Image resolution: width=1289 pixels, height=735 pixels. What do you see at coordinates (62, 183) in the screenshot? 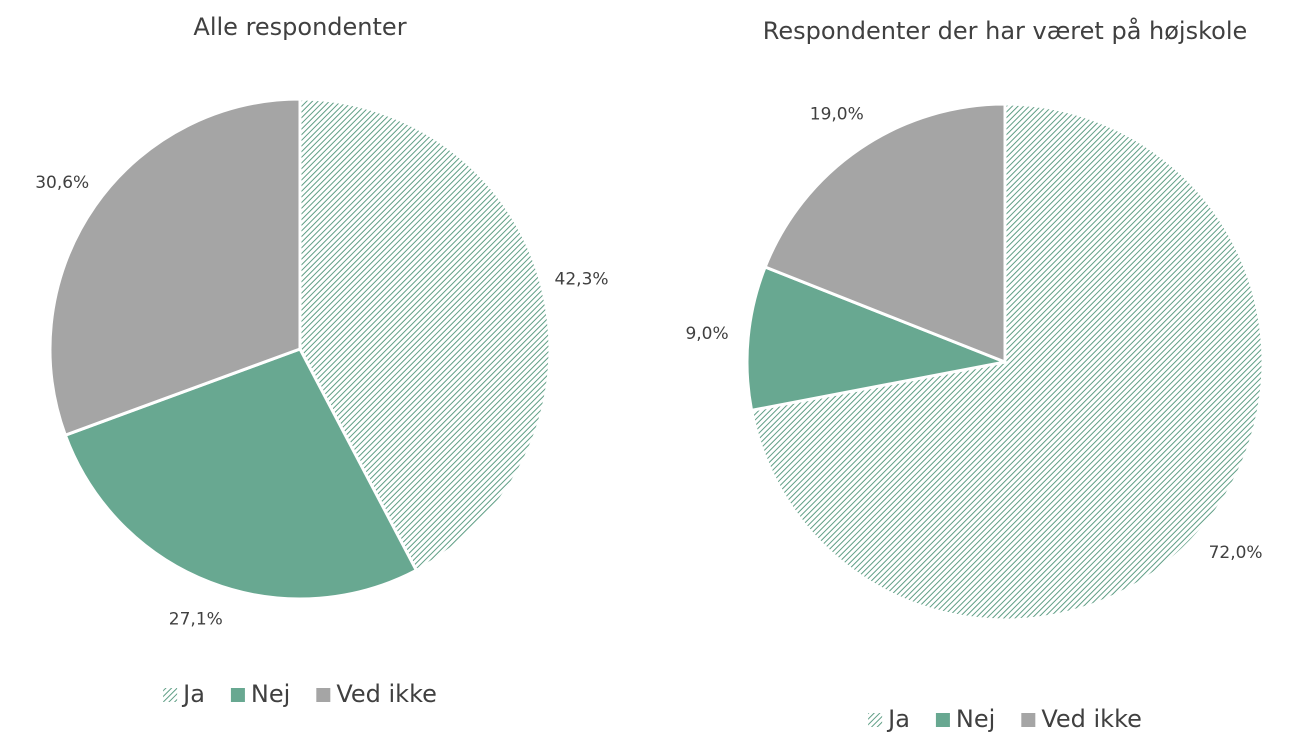
I see `data-label: 30,6%` at bounding box center [62, 183].